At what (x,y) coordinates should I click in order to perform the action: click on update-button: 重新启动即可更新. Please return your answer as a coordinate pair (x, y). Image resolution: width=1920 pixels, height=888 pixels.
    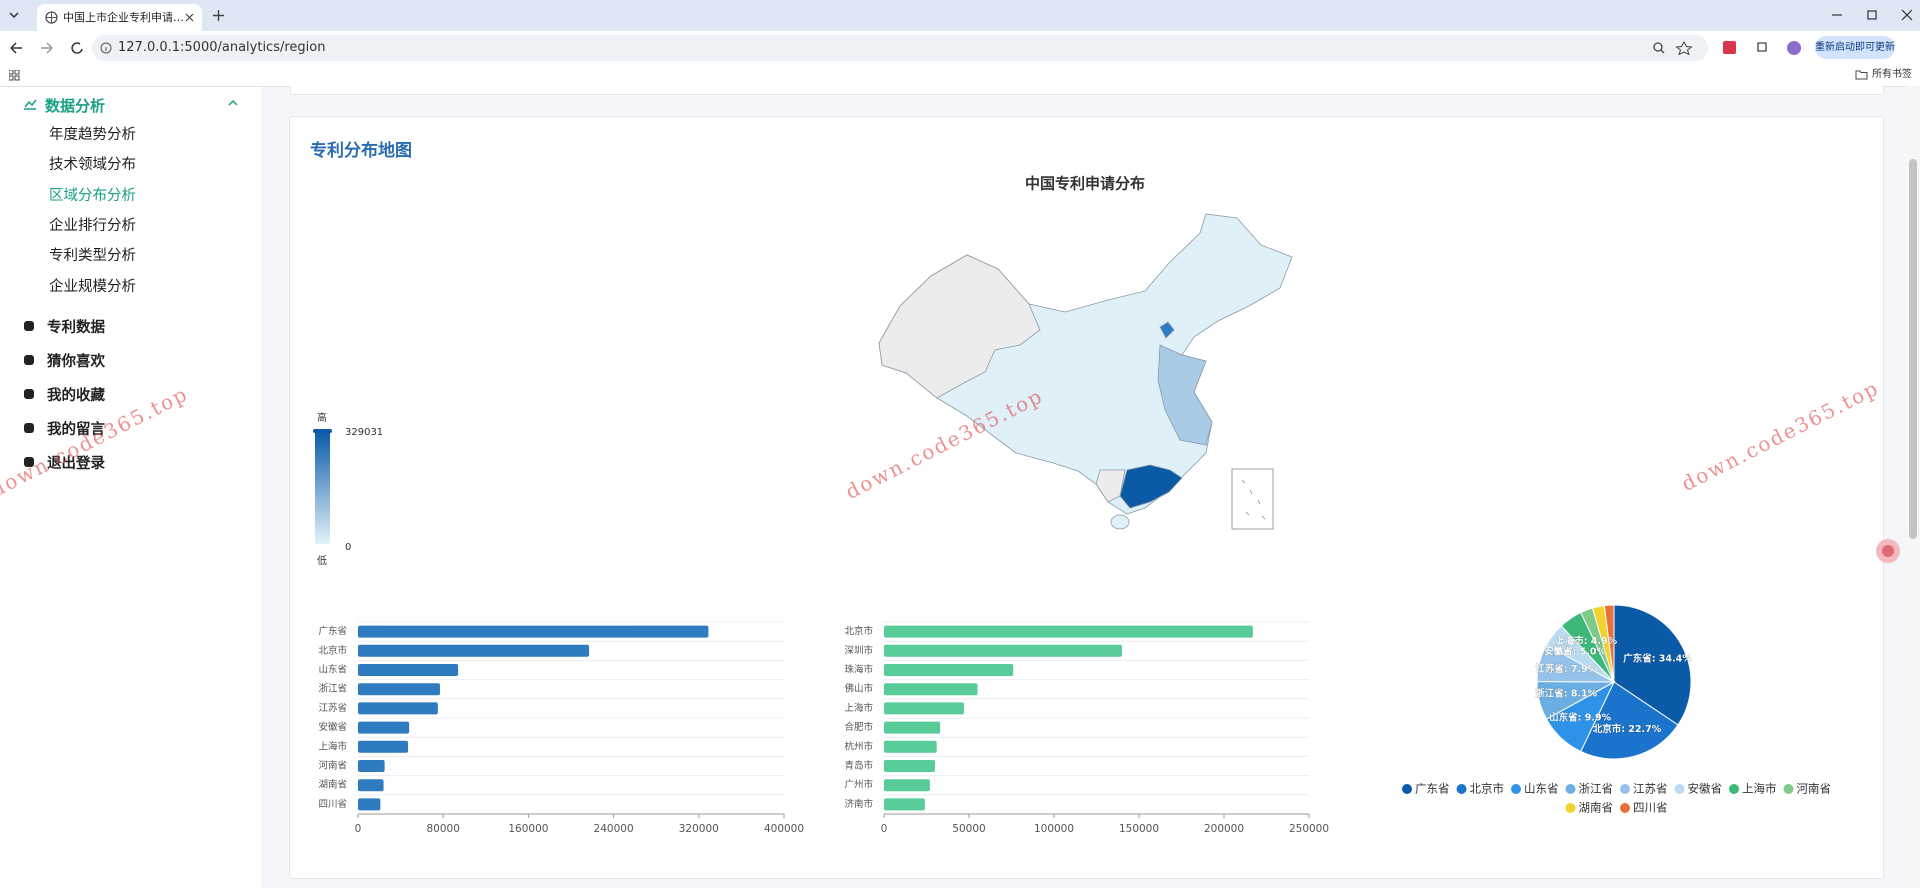
    Looking at the image, I should click on (1855, 47).